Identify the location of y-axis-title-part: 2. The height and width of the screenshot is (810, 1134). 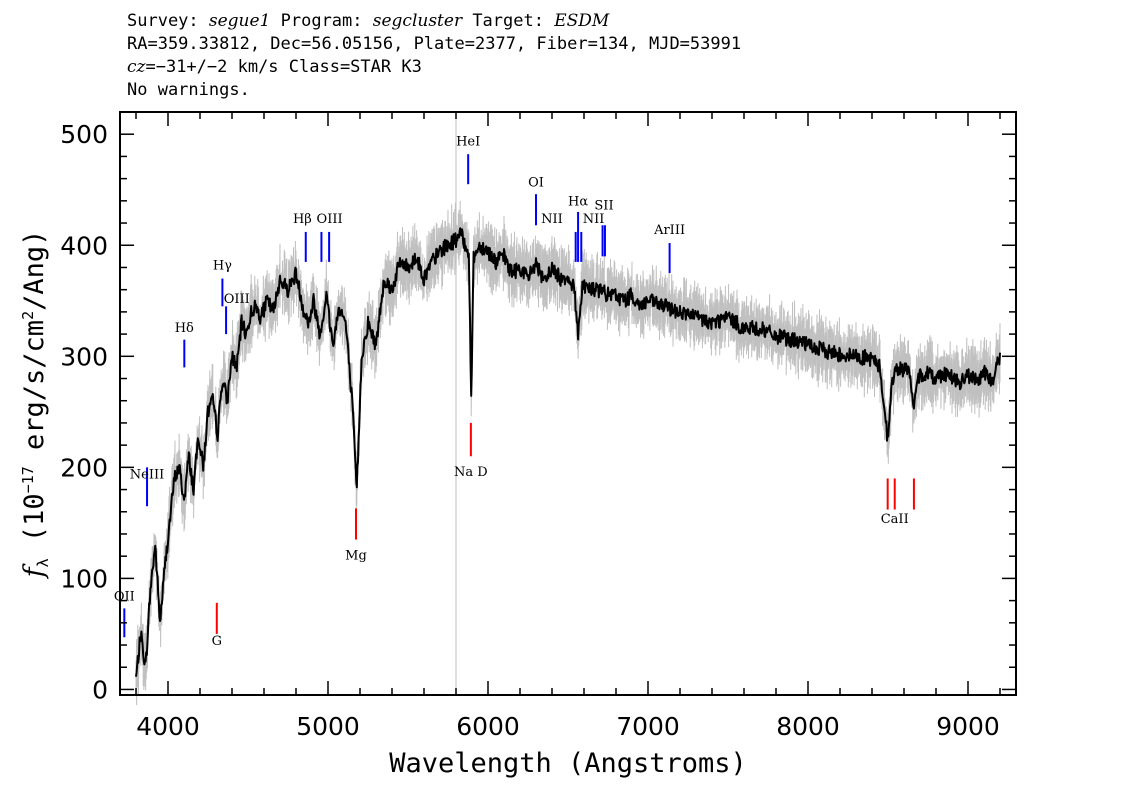
(28, 315).